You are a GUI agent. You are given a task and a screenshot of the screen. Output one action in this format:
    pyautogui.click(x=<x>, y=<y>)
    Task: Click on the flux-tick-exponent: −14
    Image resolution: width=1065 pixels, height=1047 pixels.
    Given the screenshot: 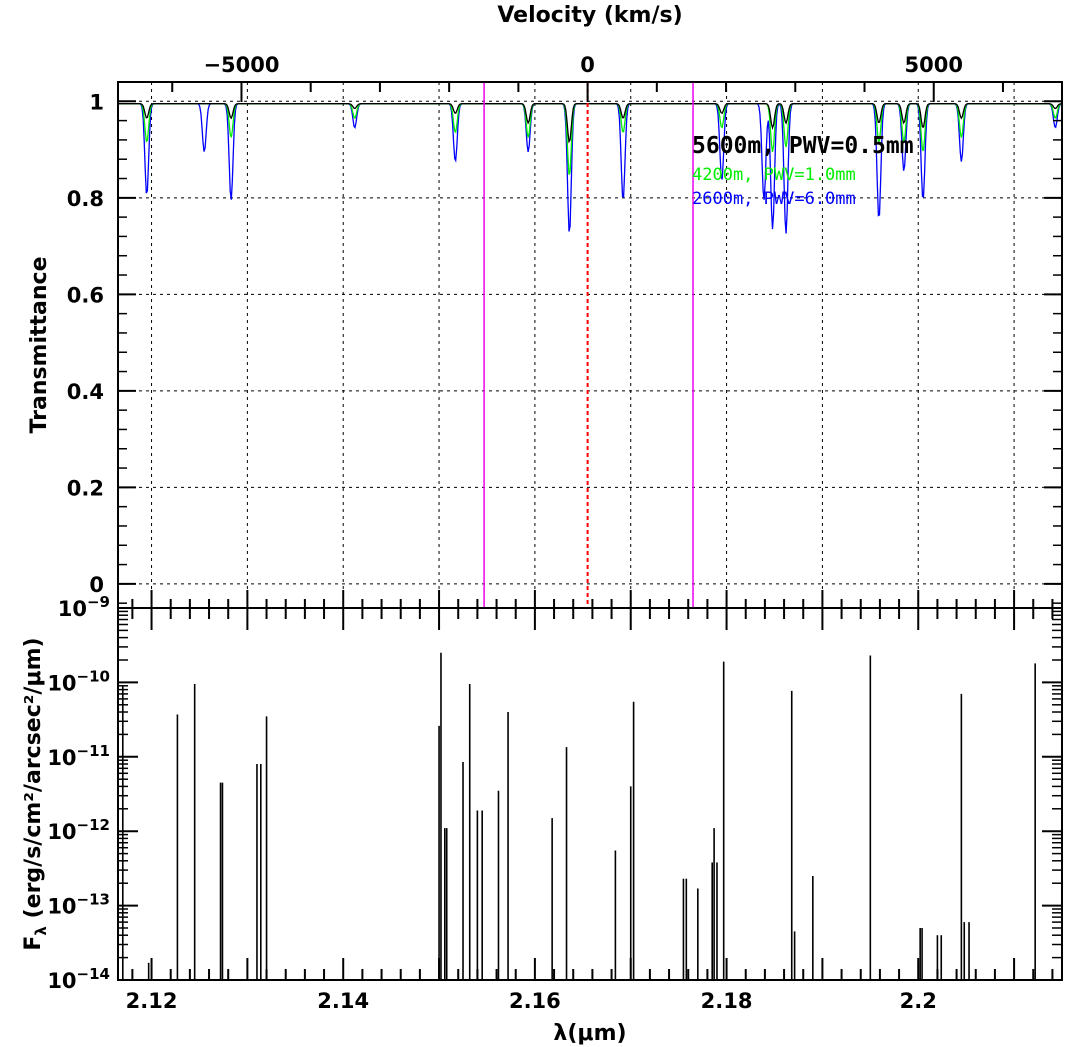 What is the action you would take?
    pyautogui.click(x=93, y=974)
    